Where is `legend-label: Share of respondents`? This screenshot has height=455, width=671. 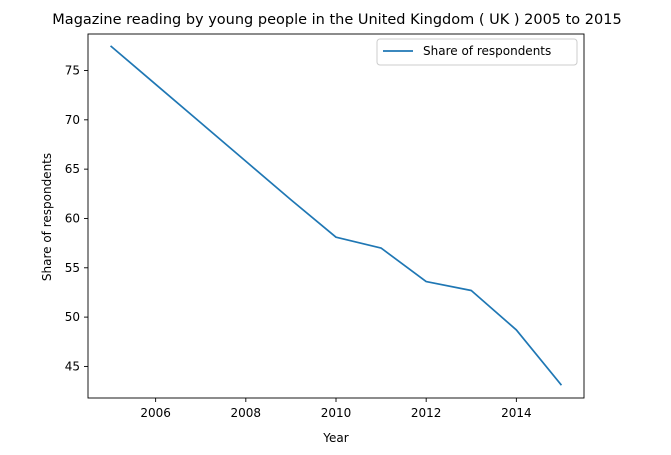 legend-label: Share of respondents is located at coordinates (487, 51).